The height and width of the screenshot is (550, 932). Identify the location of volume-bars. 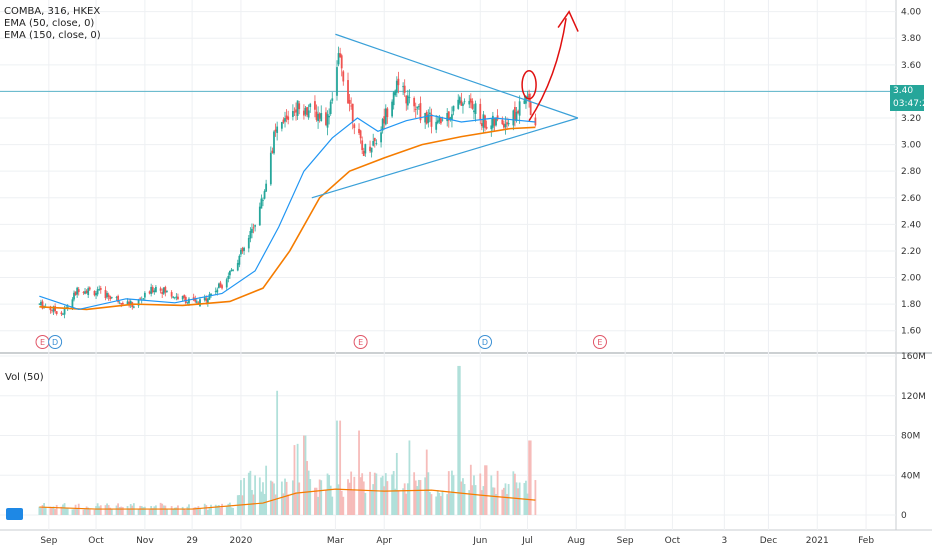
(287, 440).